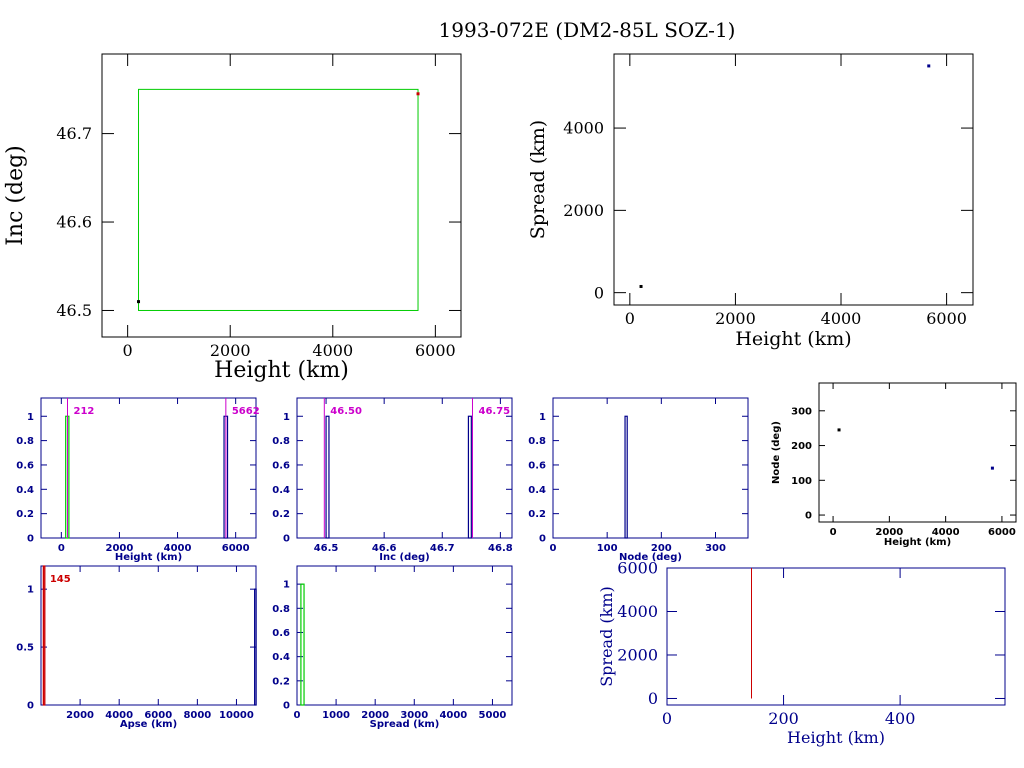  I want to click on inc_vs_height-xtick-label: 2000, so click(230, 350).